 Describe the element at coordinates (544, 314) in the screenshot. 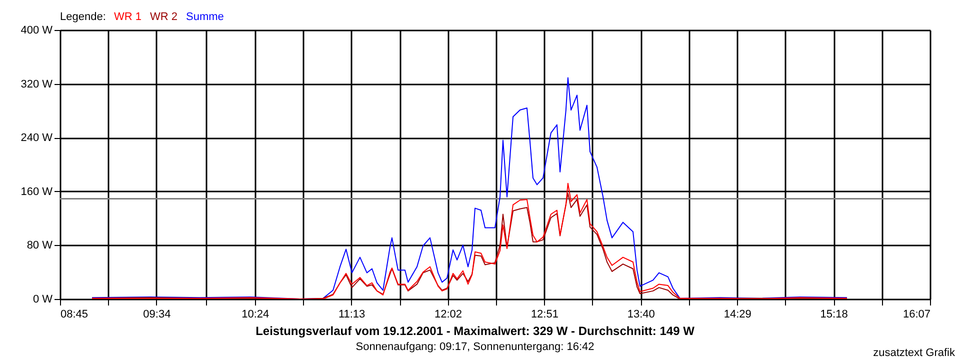

I see `x-tick-label: 12:51` at that location.